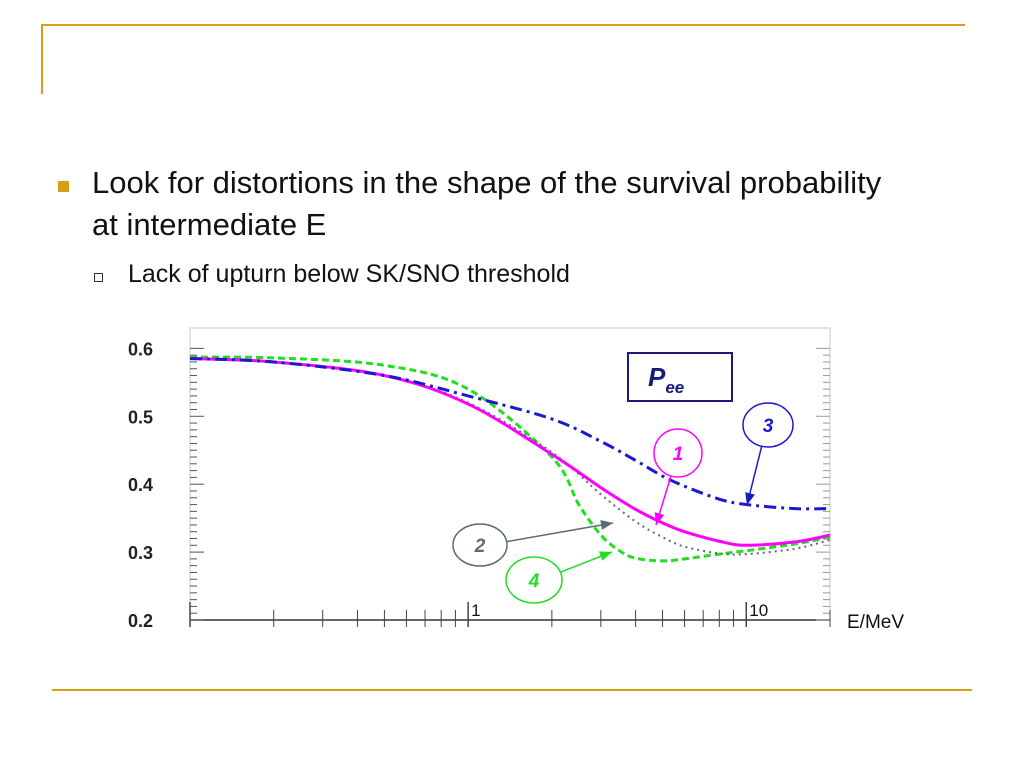 The height and width of the screenshot is (768, 1024). I want to click on annotations: 1 2 3 4, so click(623, 503).